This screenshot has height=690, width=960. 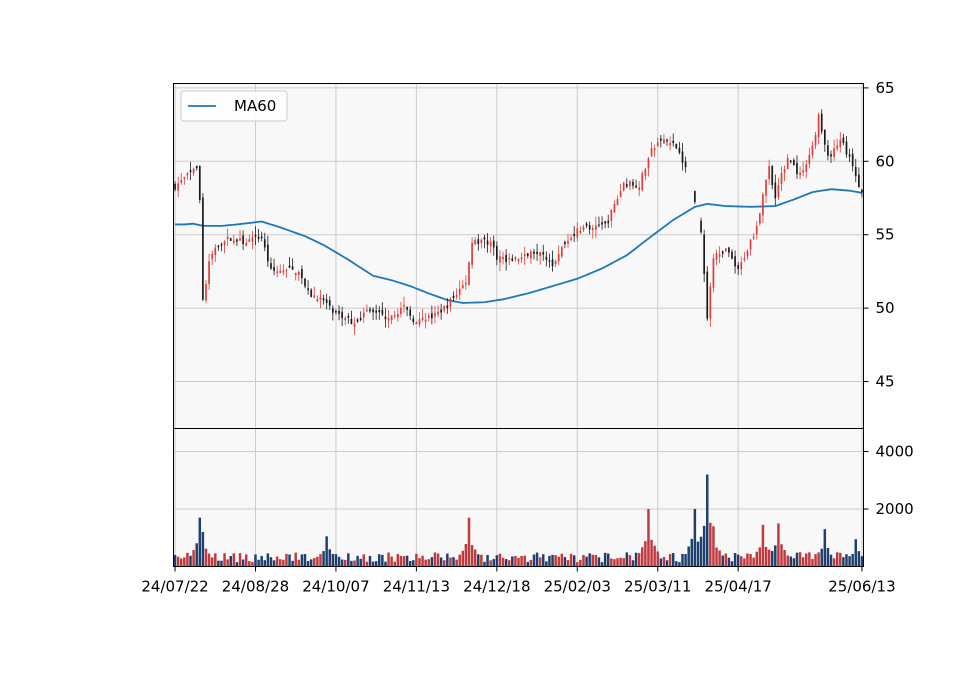 What do you see at coordinates (885, 88) in the screenshot?
I see `price-tick-label: 65` at bounding box center [885, 88].